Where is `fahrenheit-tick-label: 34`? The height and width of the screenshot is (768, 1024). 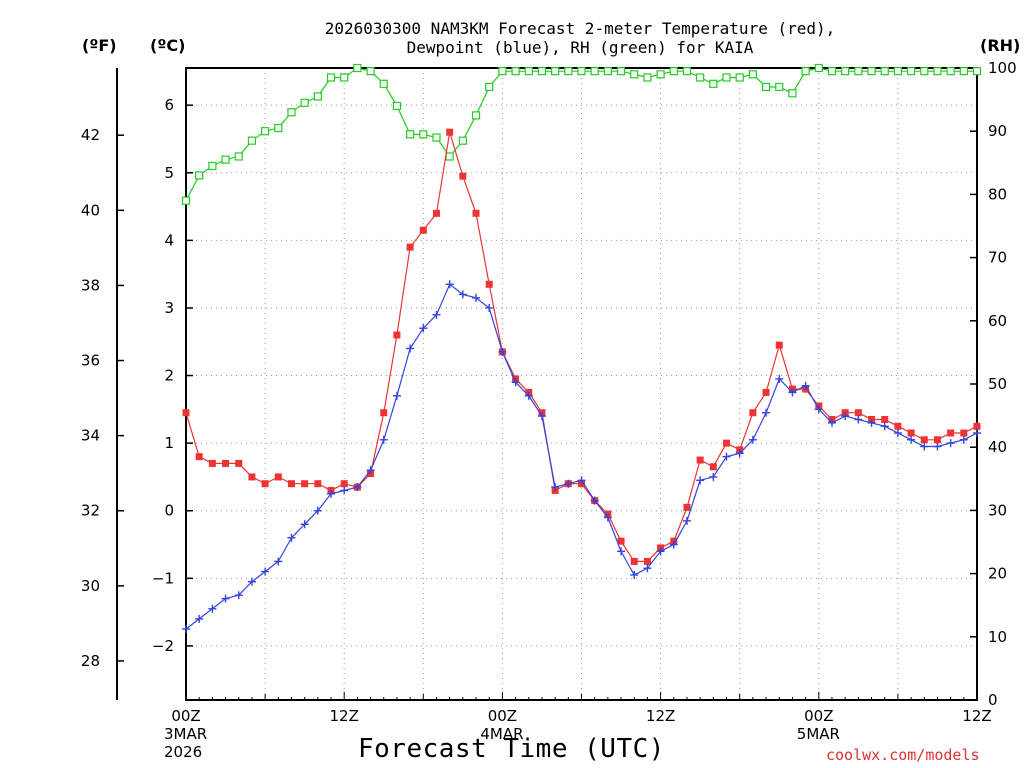
fahrenheit-tick-label: 34 is located at coordinates (90, 436).